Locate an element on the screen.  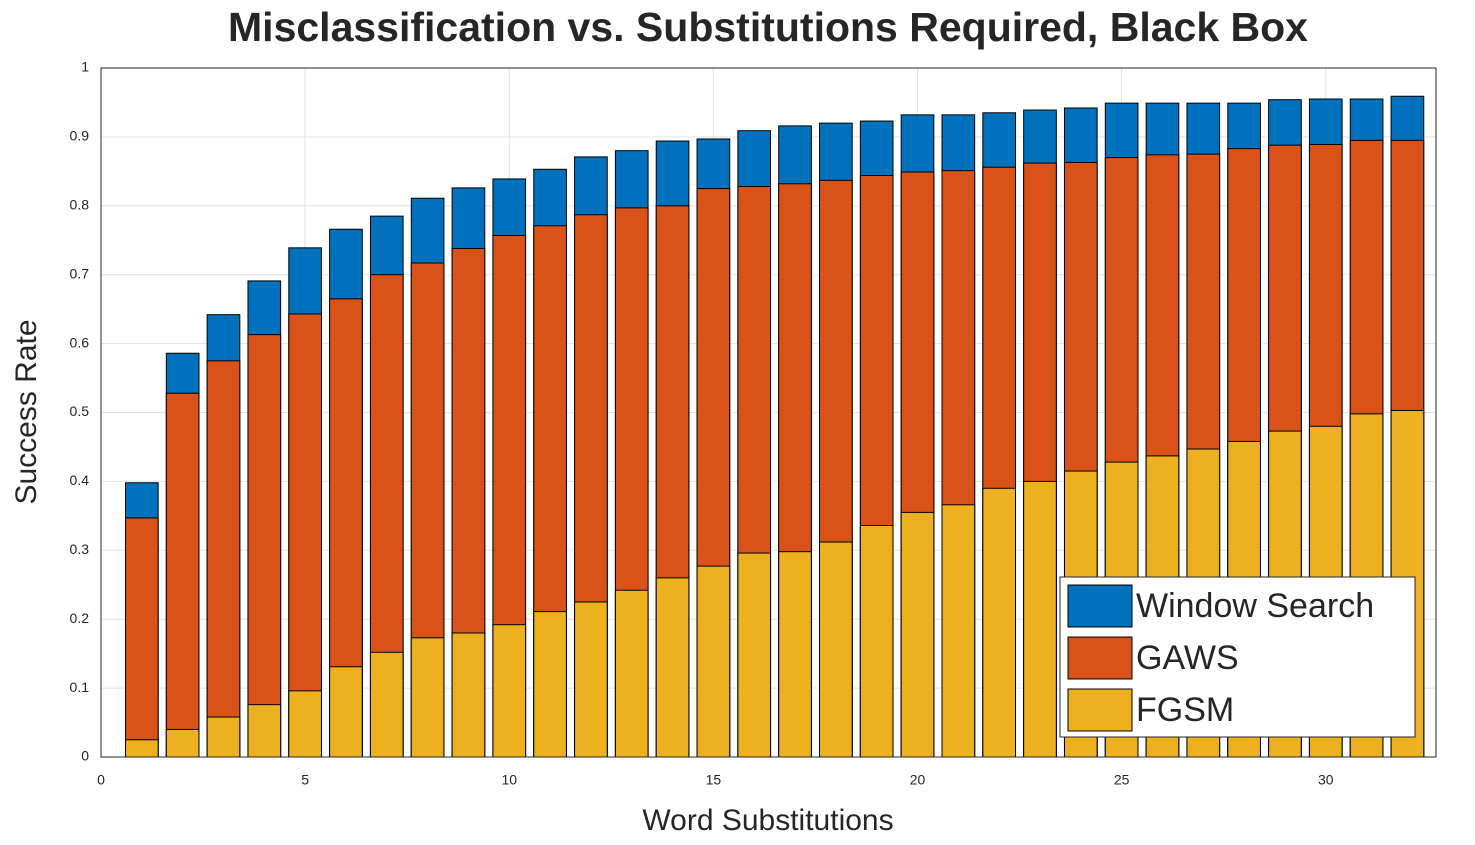
y-tick-label: 0.2 is located at coordinates (80, 618).